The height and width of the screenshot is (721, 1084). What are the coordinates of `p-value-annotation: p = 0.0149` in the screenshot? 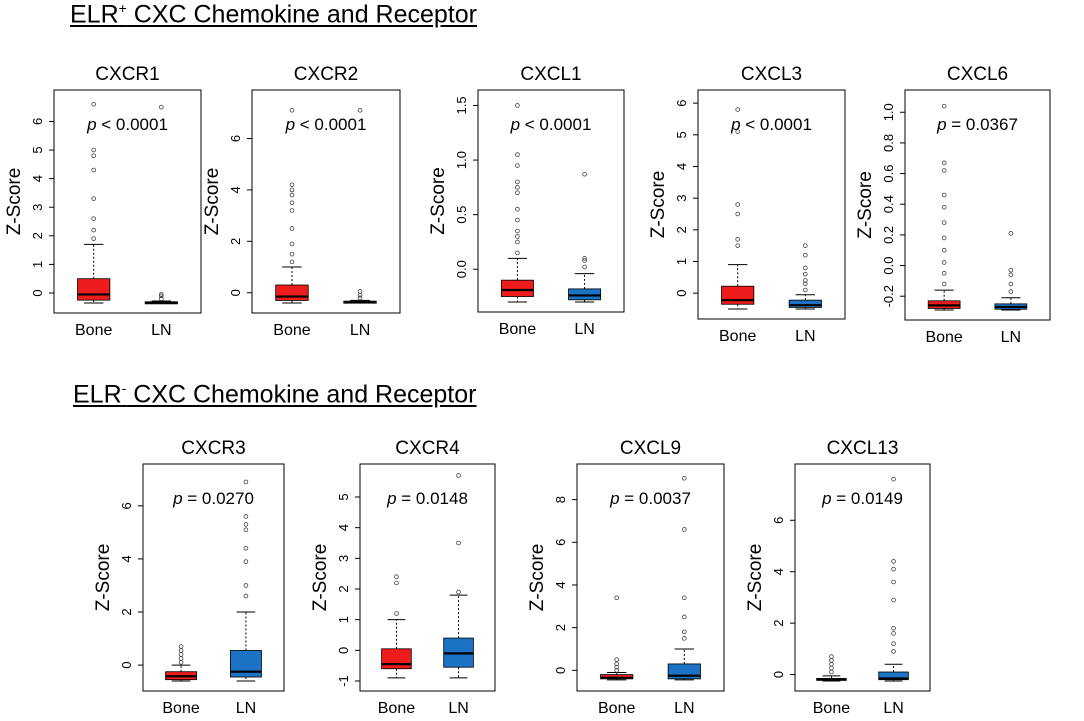 It's located at (862, 498).